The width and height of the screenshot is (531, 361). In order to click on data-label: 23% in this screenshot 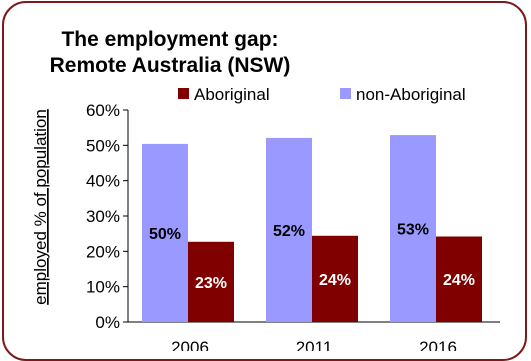, I will do `click(211, 283)`.